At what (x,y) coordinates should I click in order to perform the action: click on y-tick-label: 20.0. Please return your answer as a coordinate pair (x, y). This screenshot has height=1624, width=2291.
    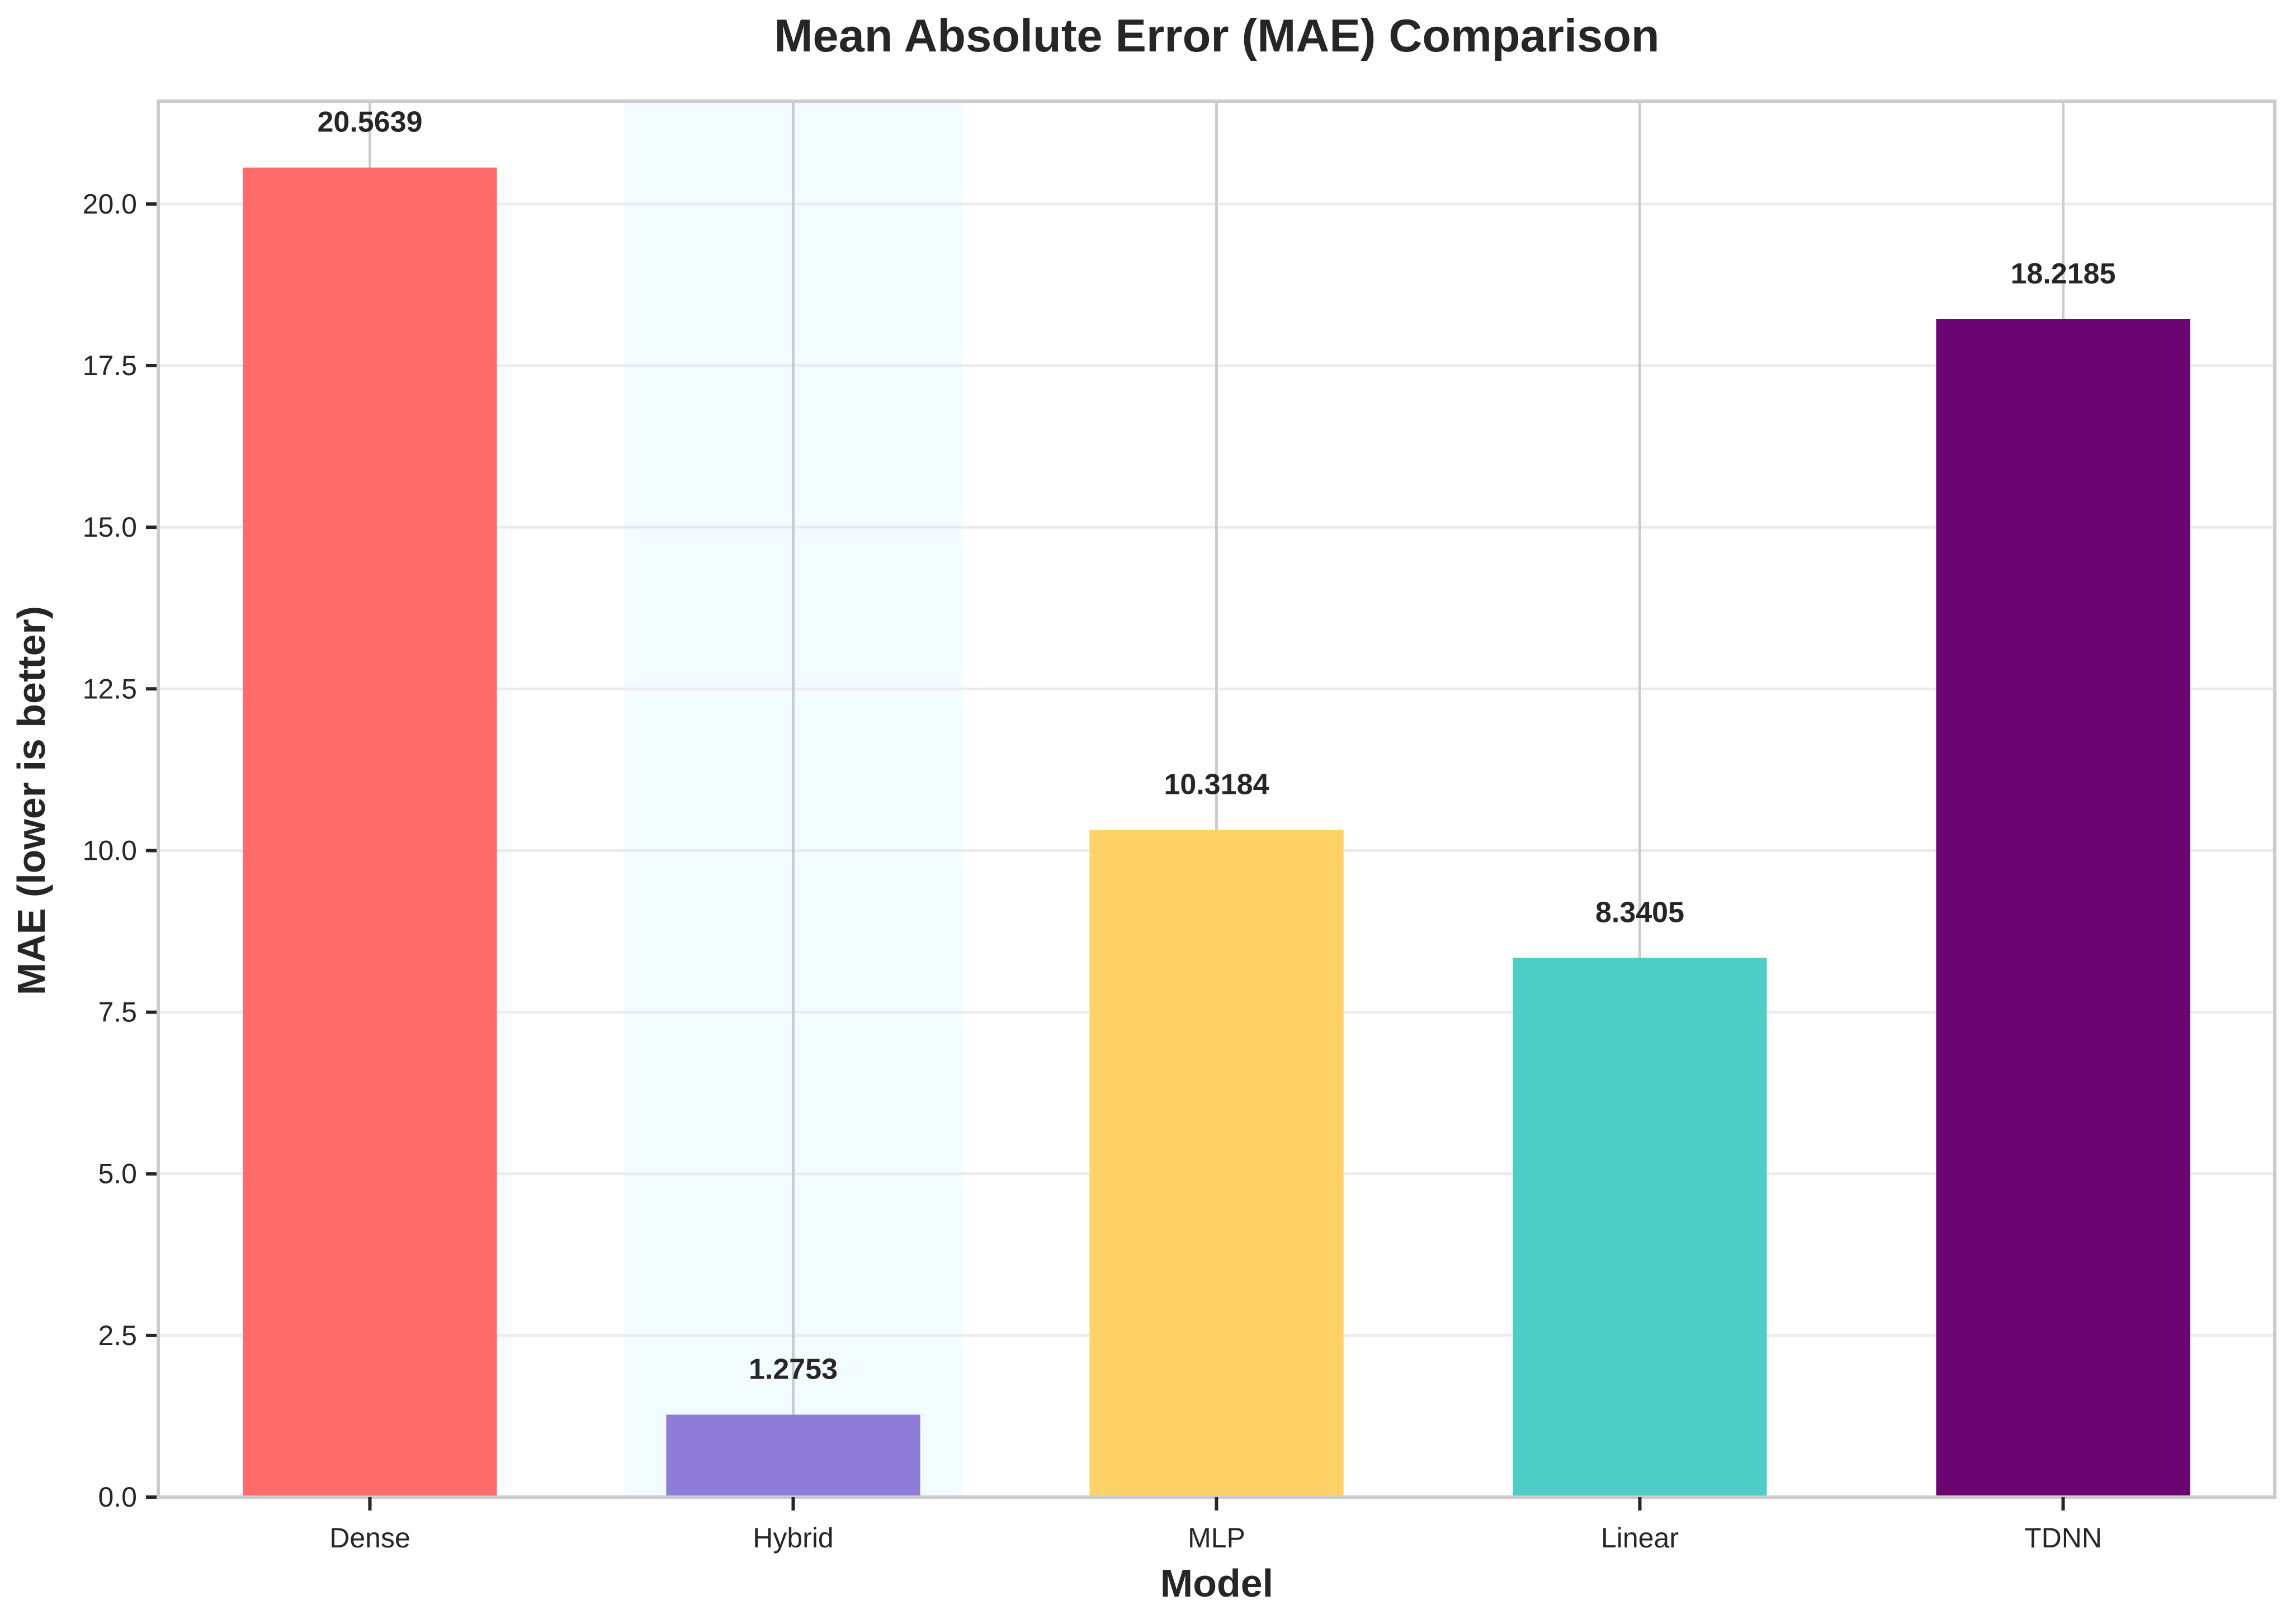
    Looking at the image, I should click on (110, 204).